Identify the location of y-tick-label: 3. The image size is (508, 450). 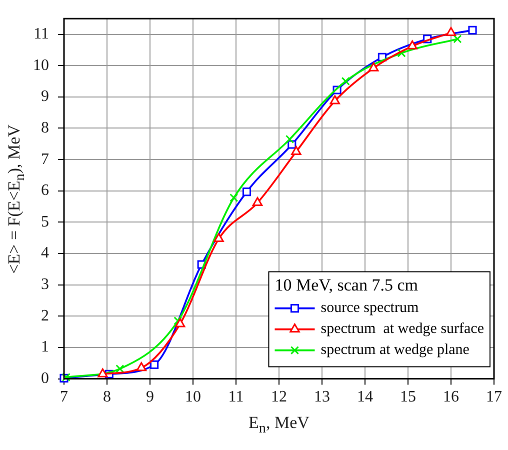
(45, 285).